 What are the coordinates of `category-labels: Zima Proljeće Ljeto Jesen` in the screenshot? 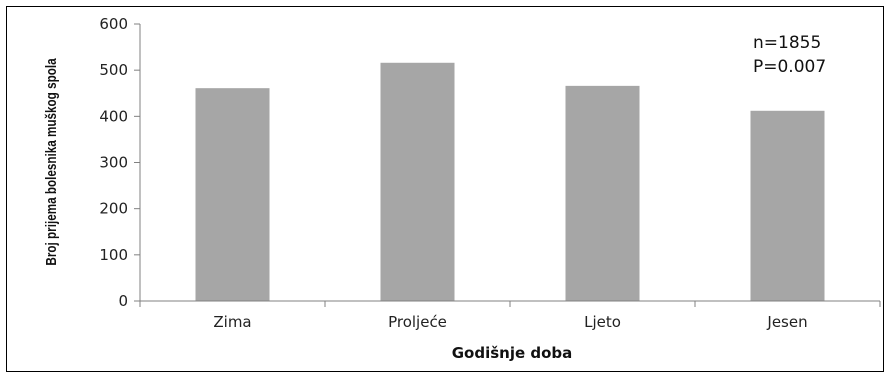 It's located at (510, 322).